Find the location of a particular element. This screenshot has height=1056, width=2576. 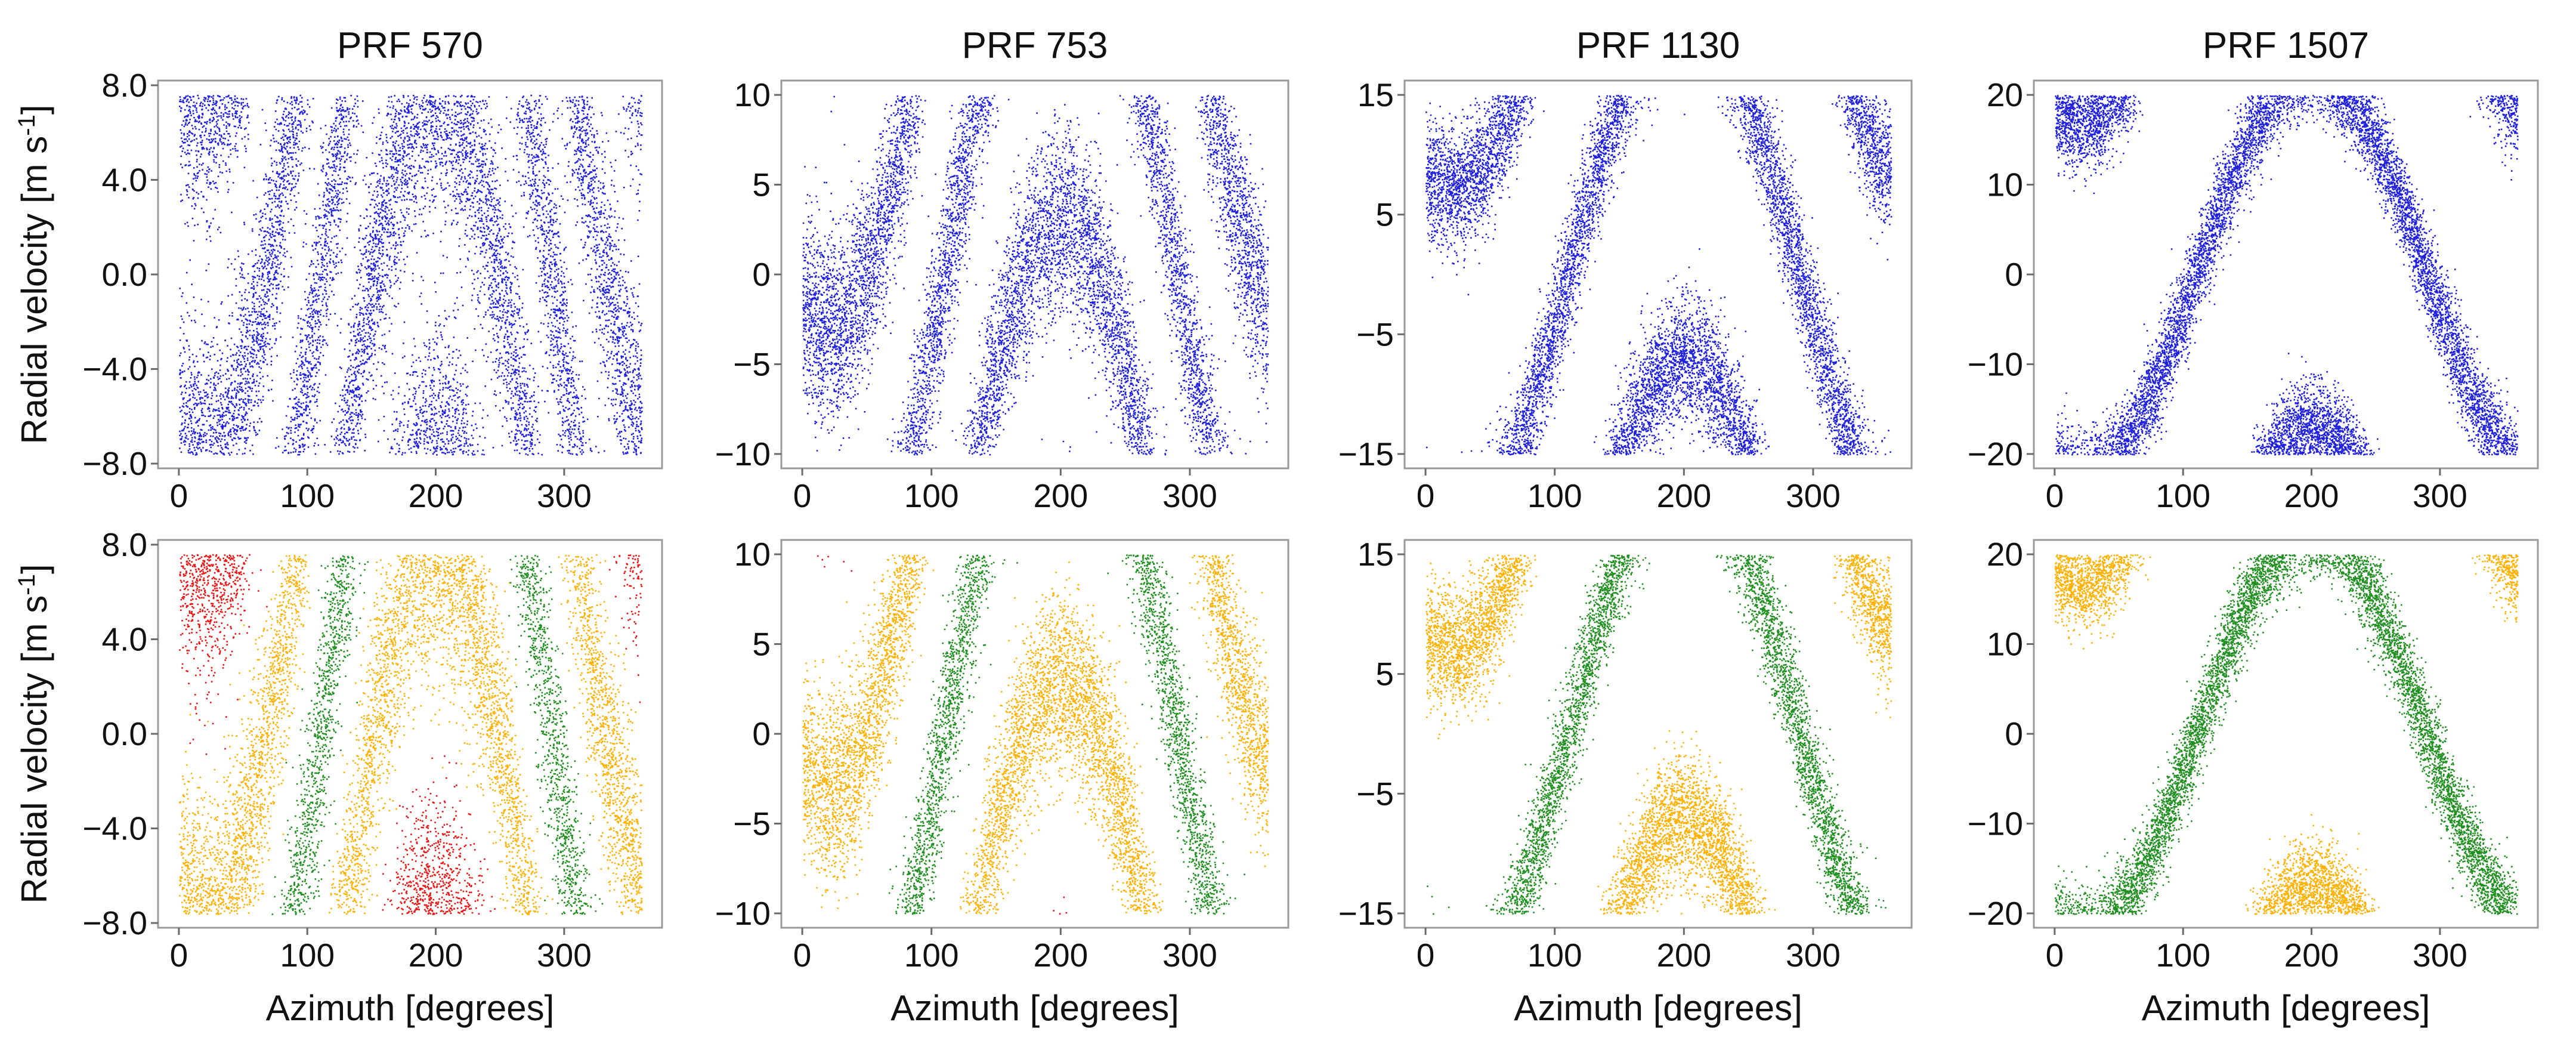

y-tick-label: −4.0 is located at coordinates (114, 369).